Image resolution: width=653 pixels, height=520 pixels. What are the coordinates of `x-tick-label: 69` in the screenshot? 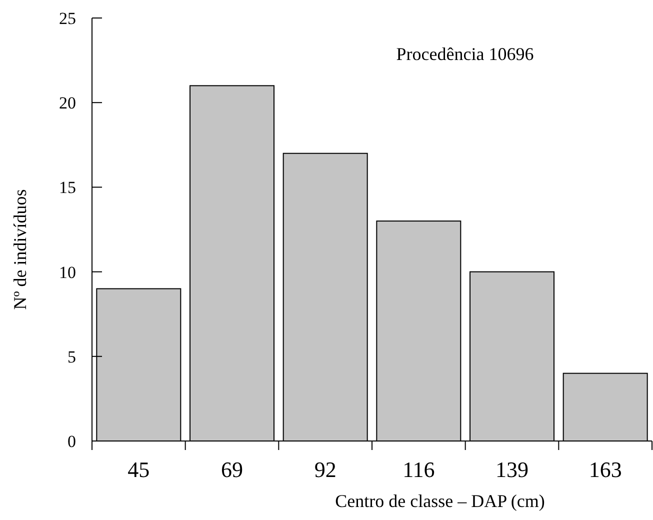 It's located at (232, 469).